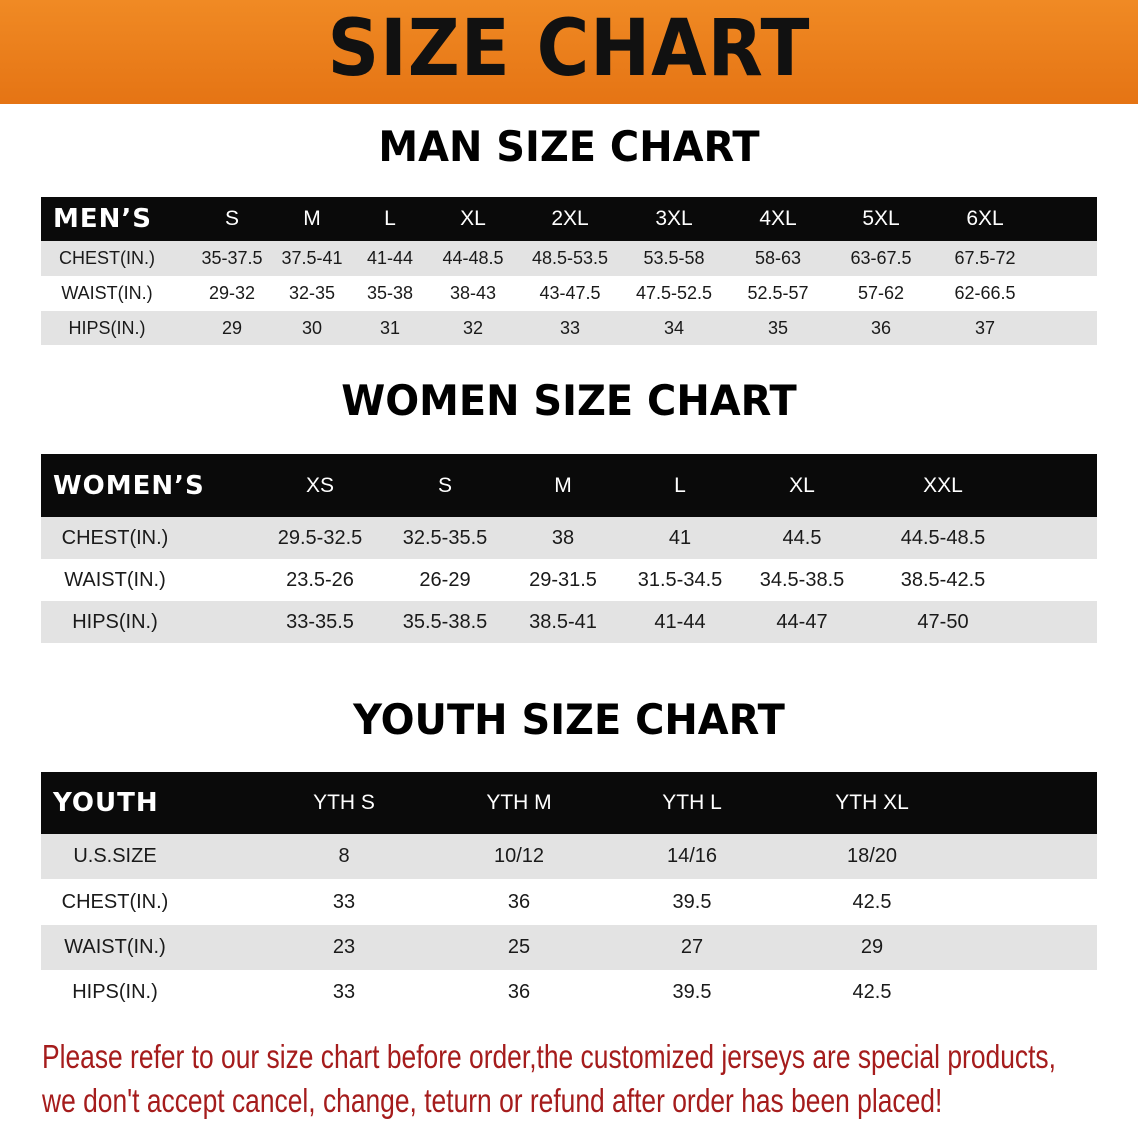 The width and height of the screenshot is (1138, 1132). What do you see at coordinates (943, 485) in the screenshot?
I see `size-column-header: XXL` at bounding box center [943, 485].